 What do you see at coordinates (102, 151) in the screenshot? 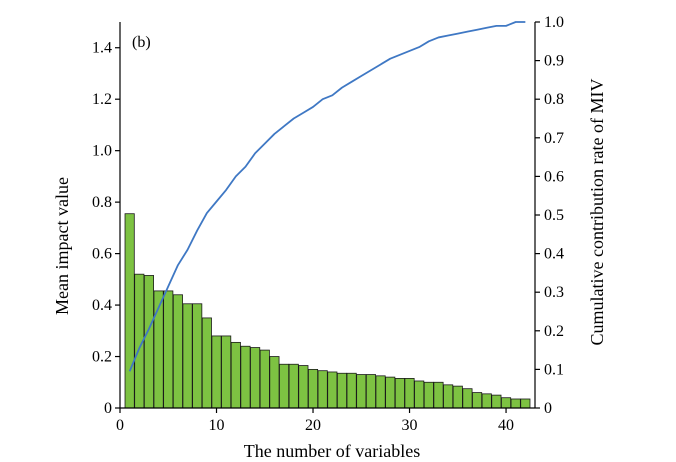
I see `y-left-tick-label: 1.0` at bounding box center [102, 151].